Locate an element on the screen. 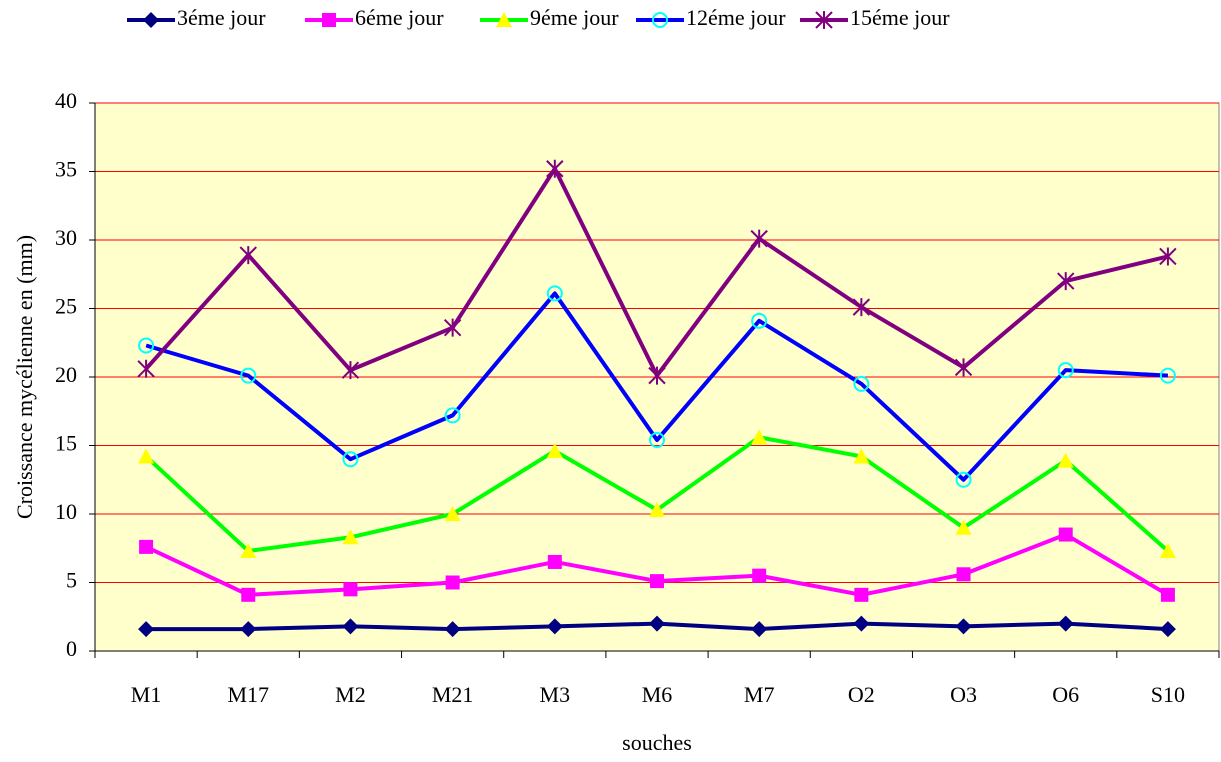 The height and width of the screenshot is (762, 1221). x-tick-label: M3 is located at coordinates (555, 694).